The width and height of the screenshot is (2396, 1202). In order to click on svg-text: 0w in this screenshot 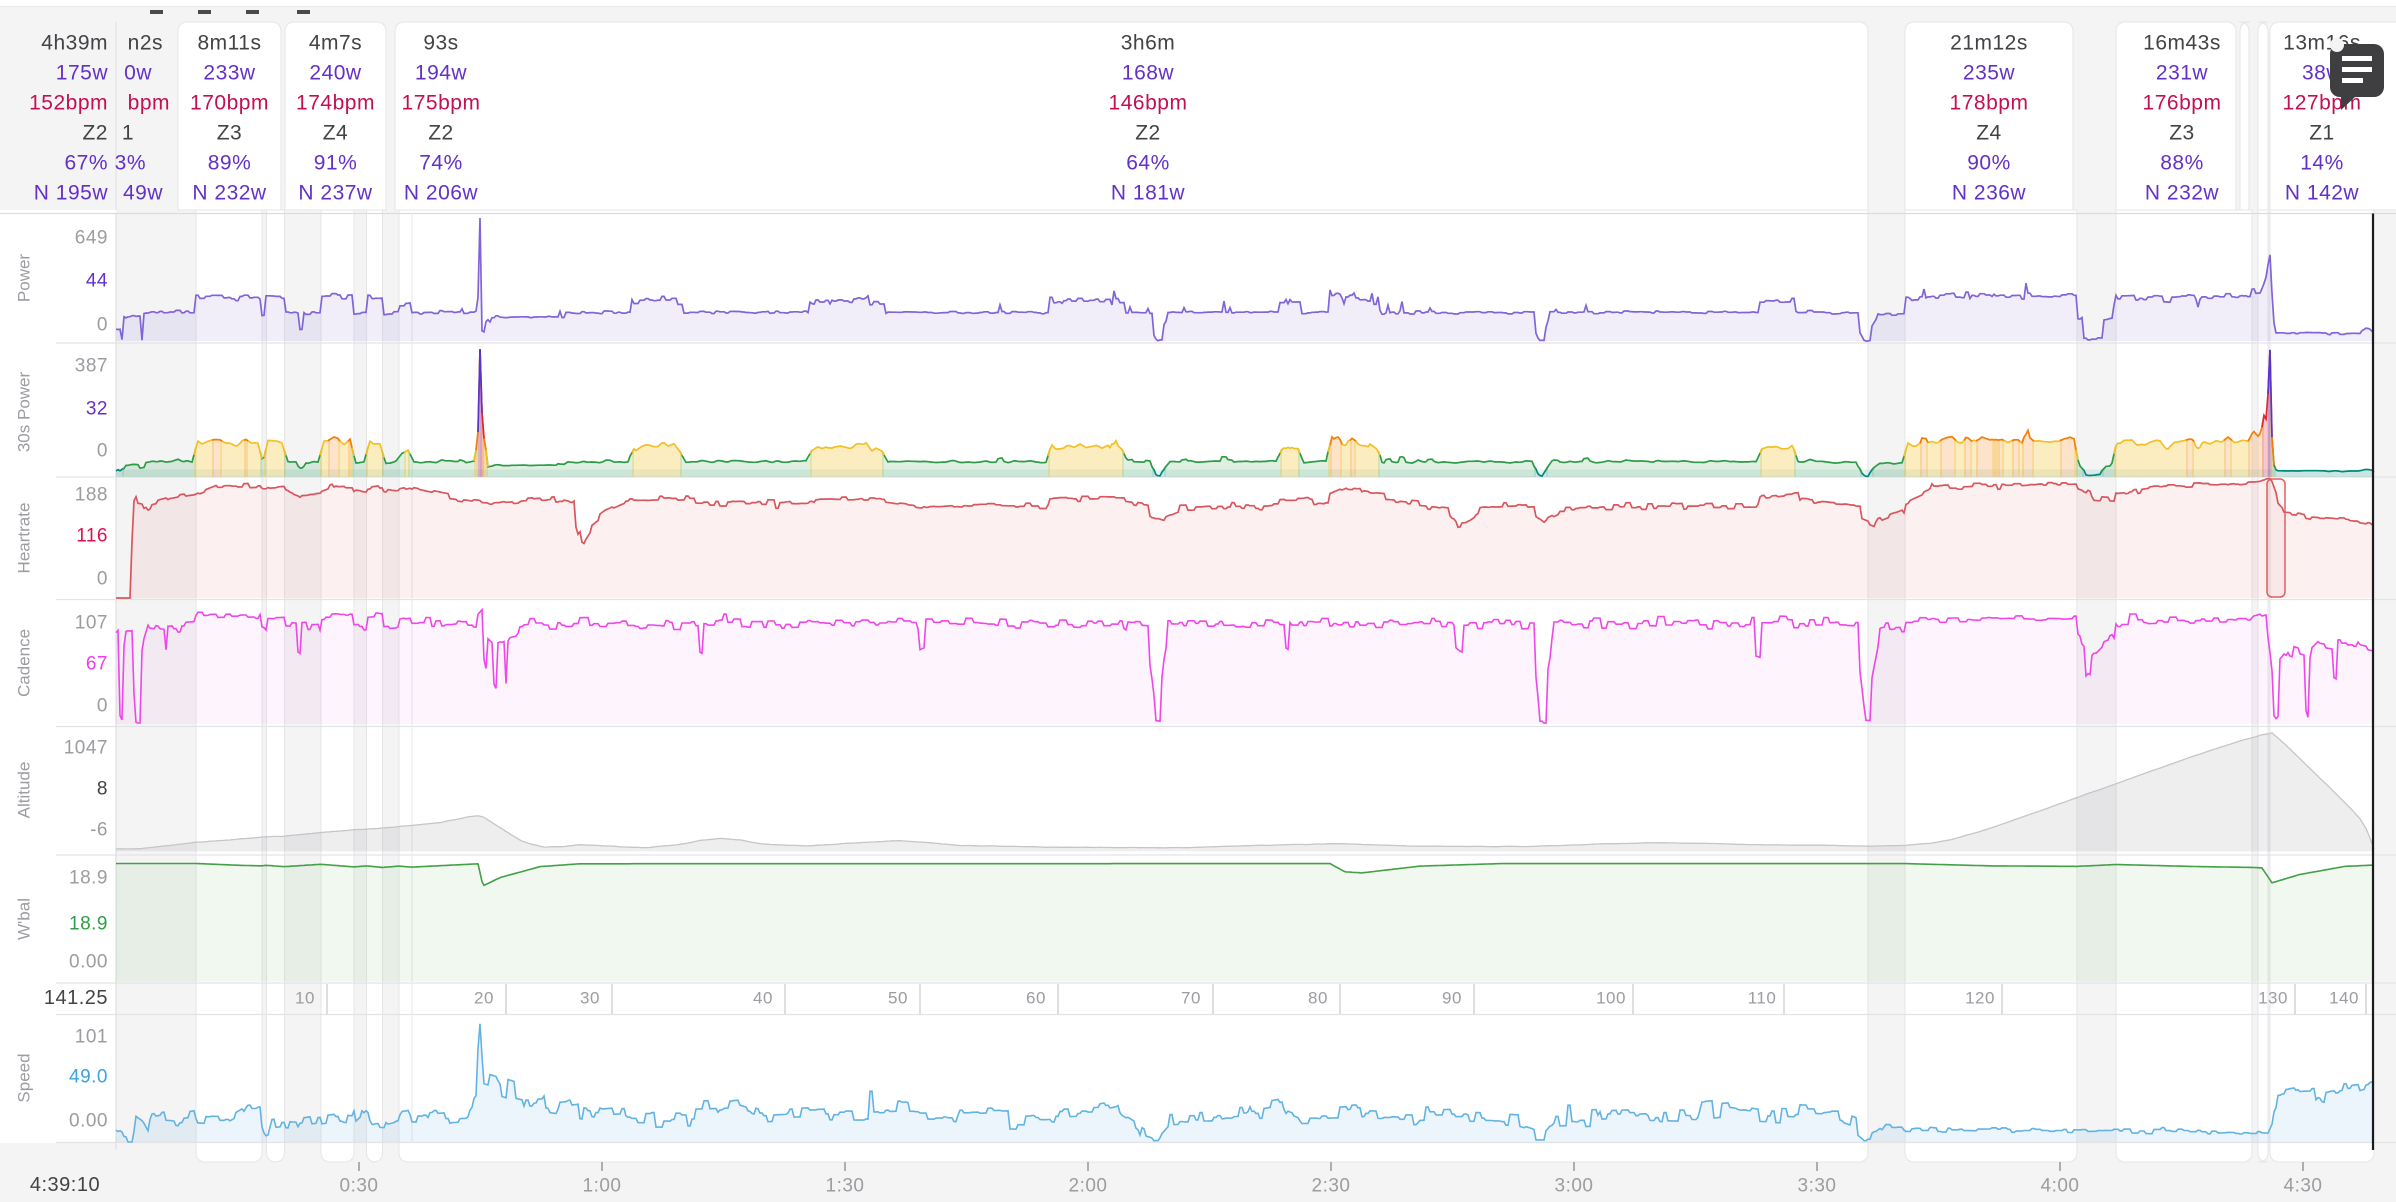, I will do `click(138, 73)`.